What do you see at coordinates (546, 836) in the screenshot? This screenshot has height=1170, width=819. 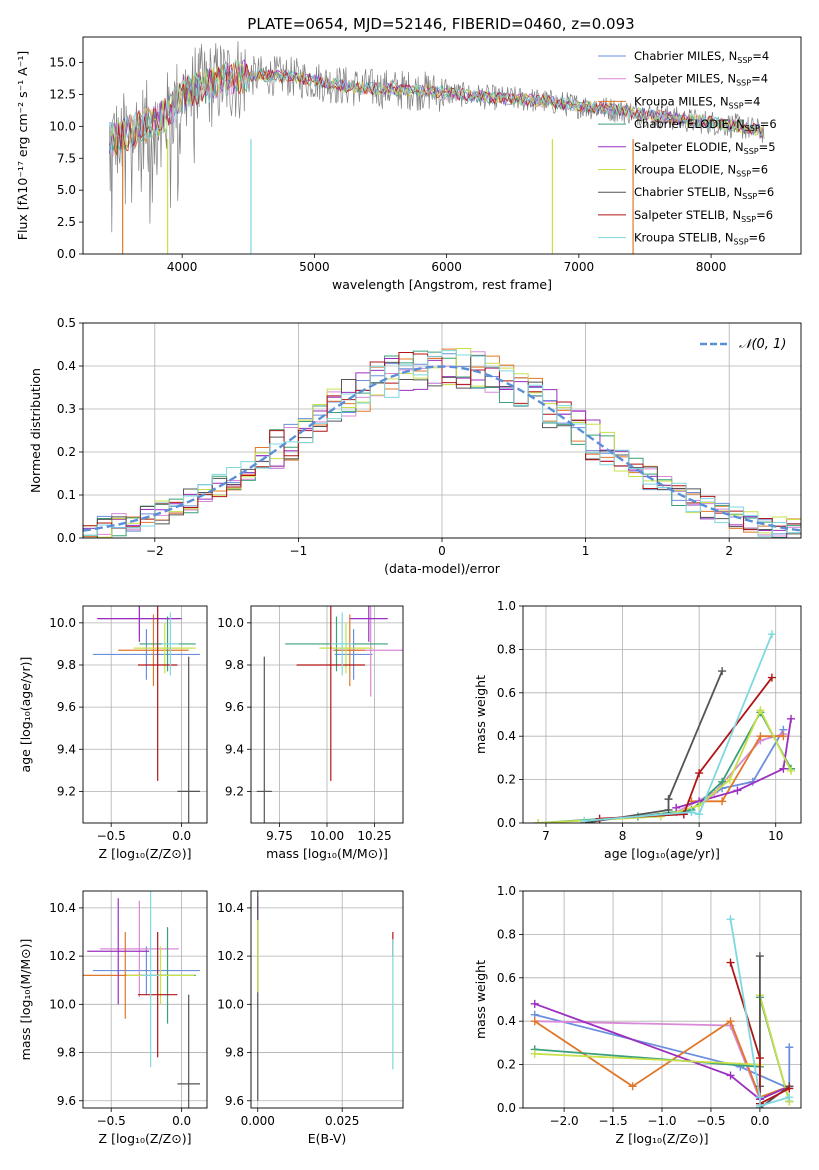 I see `x-tick-label: 7` at bounding box center [546, 836].